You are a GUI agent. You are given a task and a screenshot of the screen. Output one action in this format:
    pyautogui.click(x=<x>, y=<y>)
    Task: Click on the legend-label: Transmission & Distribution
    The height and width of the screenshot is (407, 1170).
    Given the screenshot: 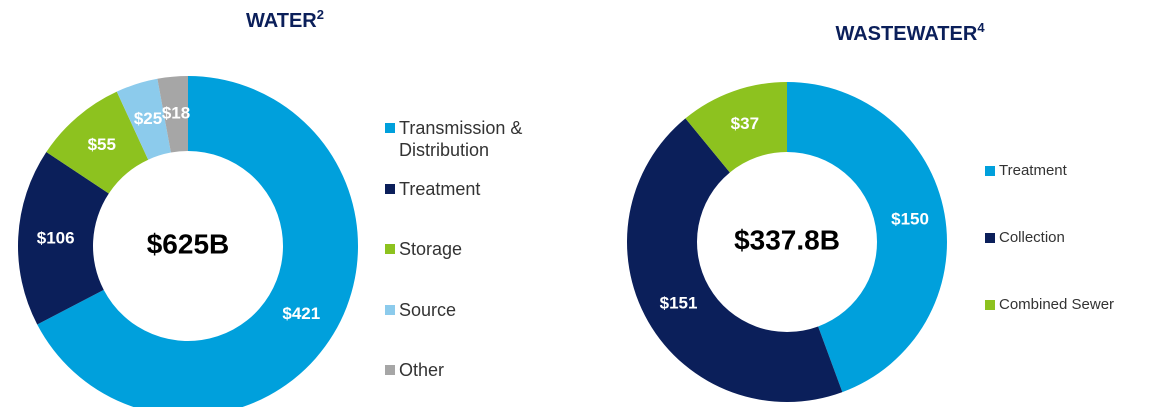 What is the action you would take?
    pyautogui.click(x=461, y=139)
    